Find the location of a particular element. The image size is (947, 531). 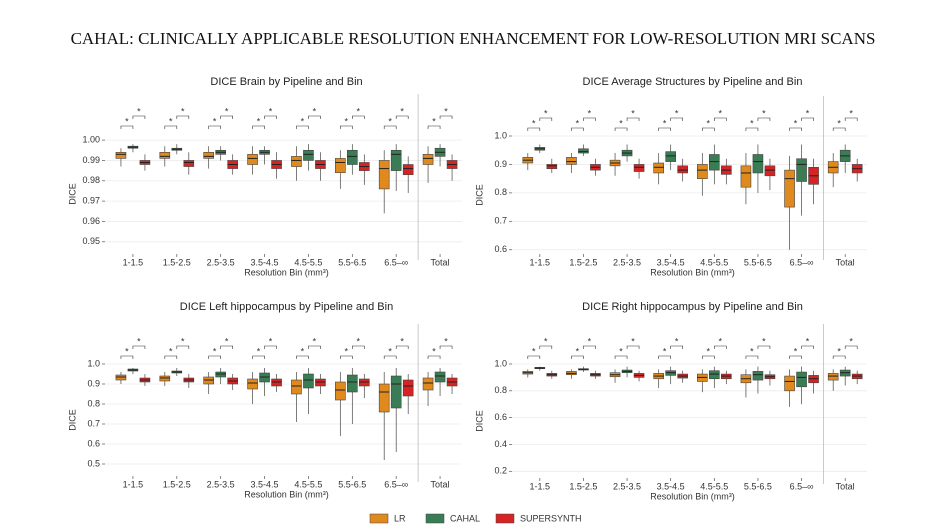

y-tick-label: 0.5 is located at coordinates (93, 463).